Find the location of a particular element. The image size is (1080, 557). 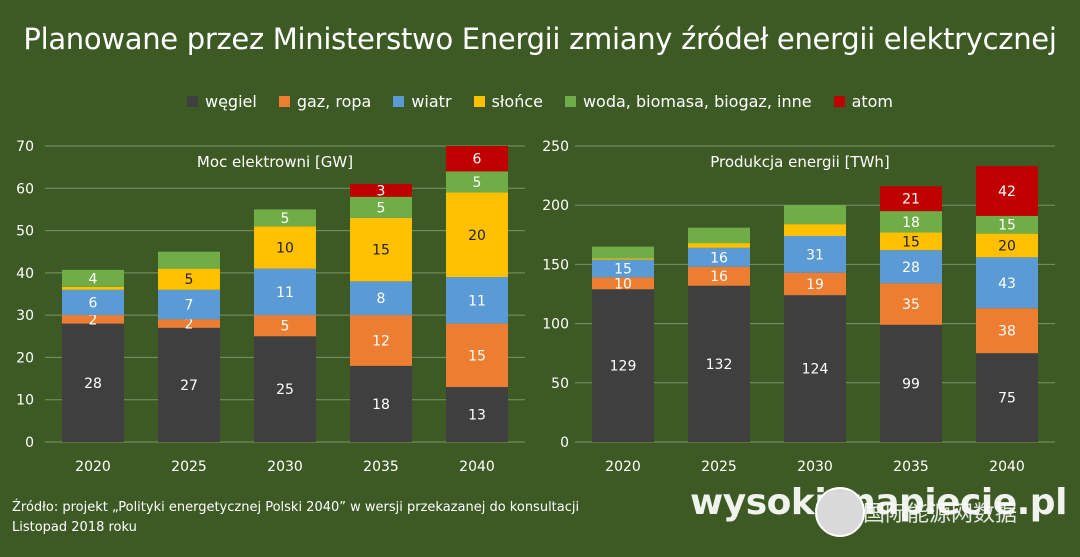

data-label: 25 is located at coordinates (285, 390).